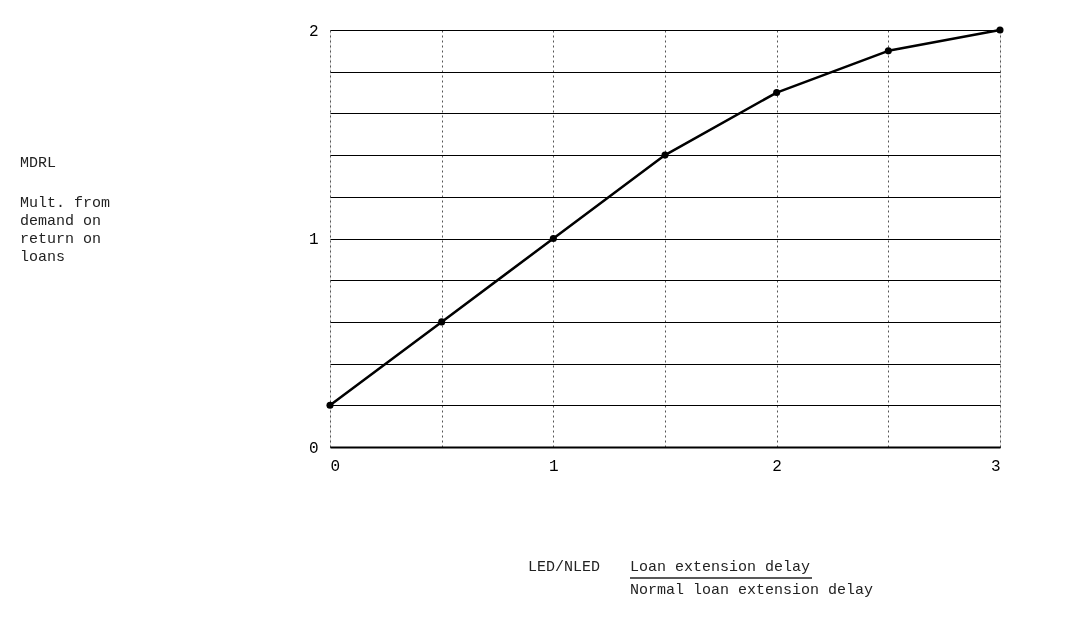 The height and width of the screenshot is (637, 1071). Describe the element at coordinates (554, 466) in the screenshot. I see `x-tick-label: 1` at that location.